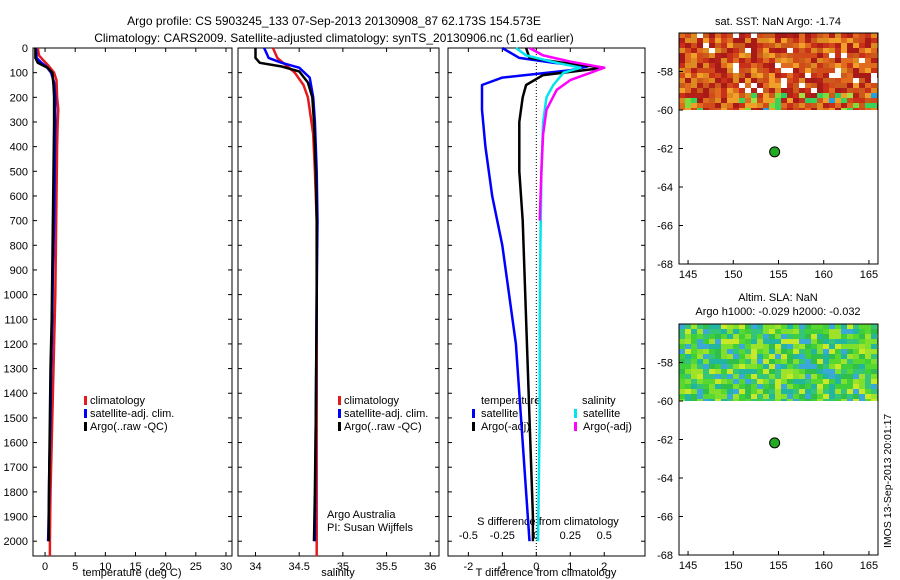  Describe the element at coordinates (777, 312) in the screenshot. I see `sla-map-subtitle: Argo h1000: -0.029 h2000: -0.032` at that location.